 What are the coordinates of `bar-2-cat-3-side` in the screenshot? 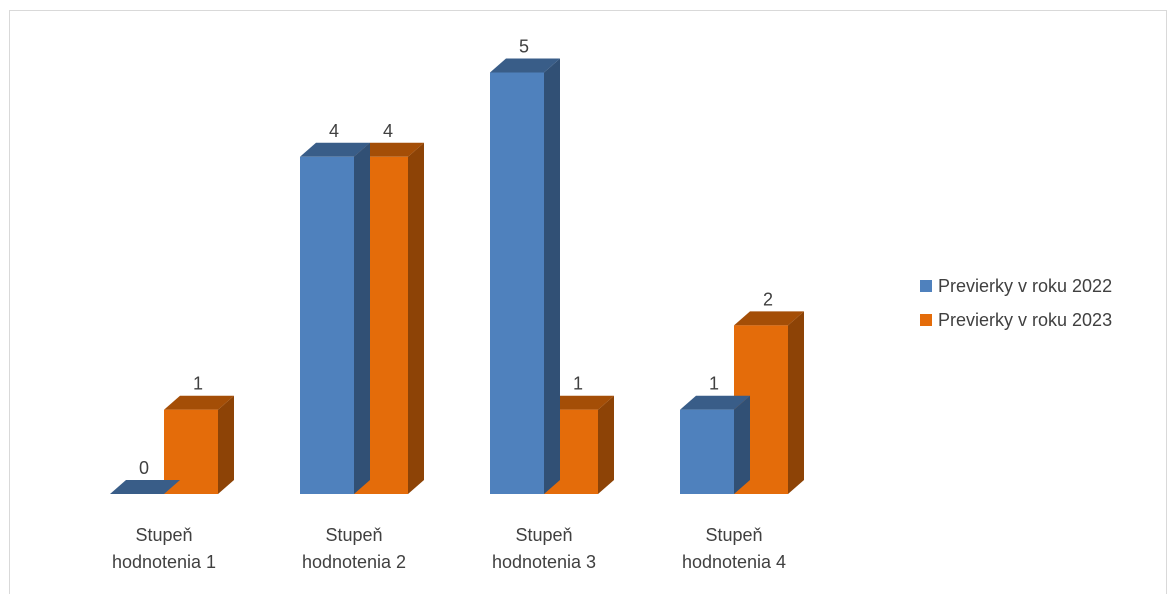 It's located at (606, 444).